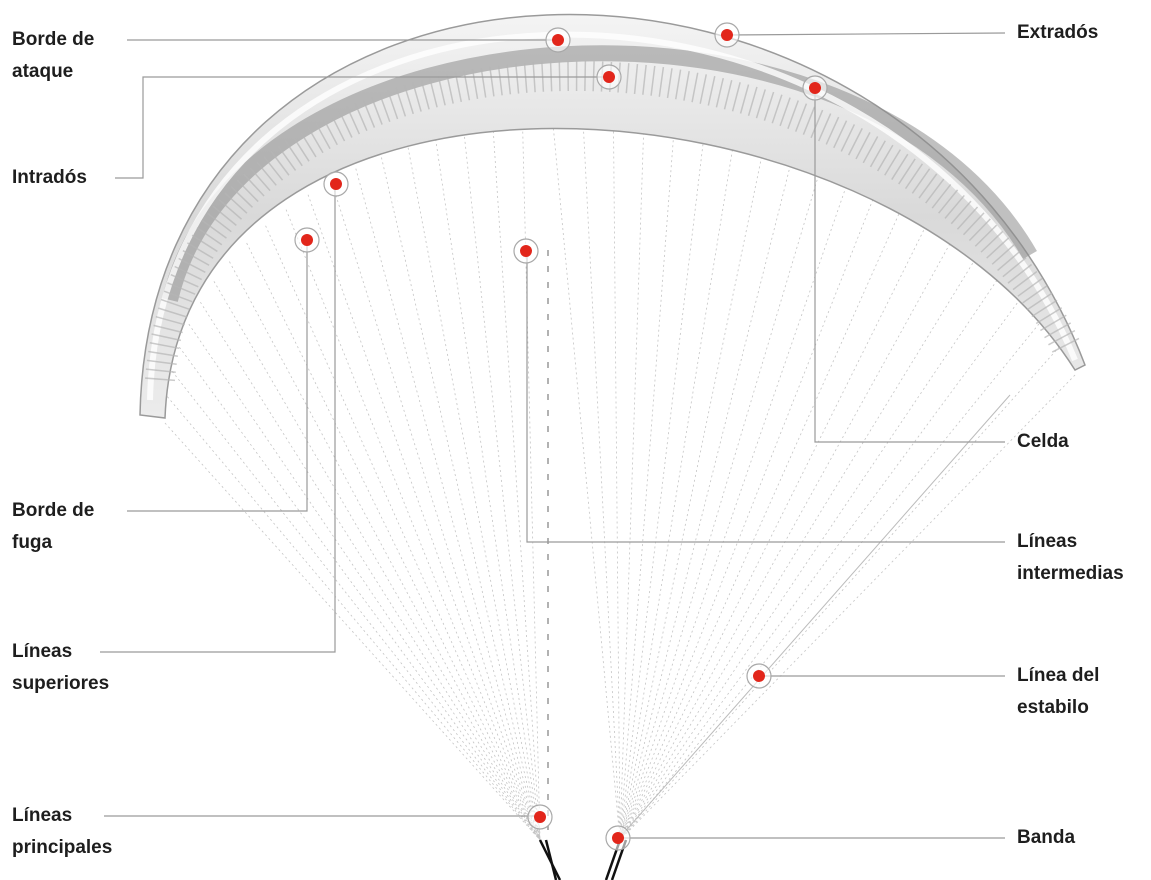  Describe the element at coordinates (1057, 32) in the screenshot. I see `label-text: Extradós` at that location.